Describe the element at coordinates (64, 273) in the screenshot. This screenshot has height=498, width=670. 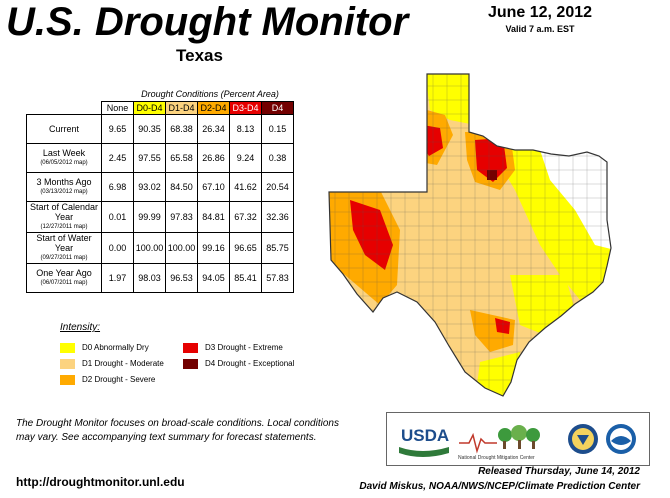
I see `row-label-text: One Year Ago` at that location.